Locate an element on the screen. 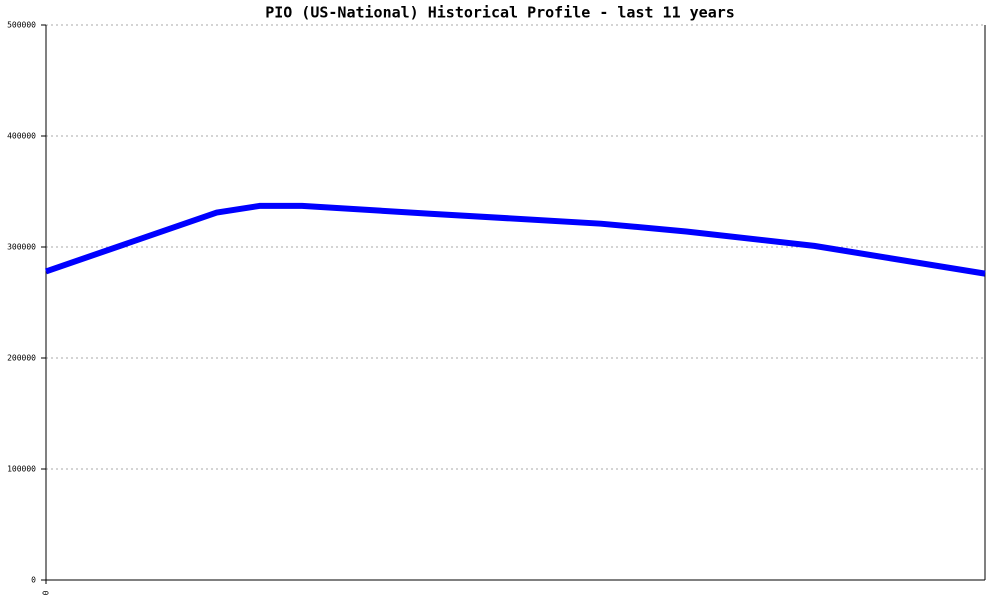 The image size is (1000, 600). y-tick-label: 500000 is located at coordinates (21, 25).